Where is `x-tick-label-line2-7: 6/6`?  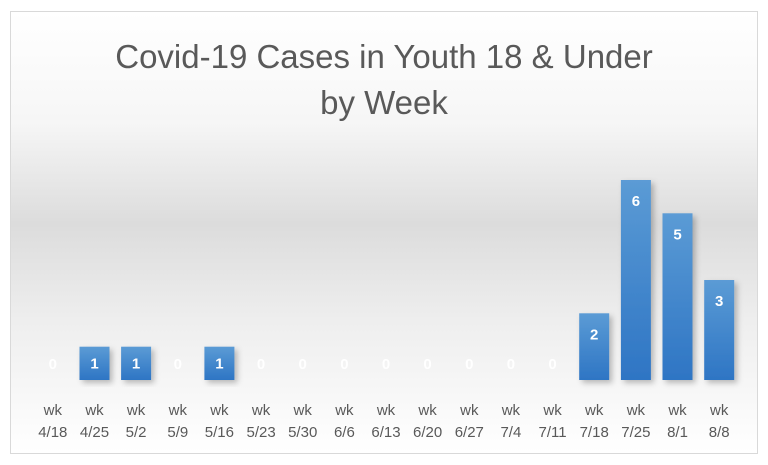 x-tick-label-line2-7: 6/6 is located at coordinates (344, 432).